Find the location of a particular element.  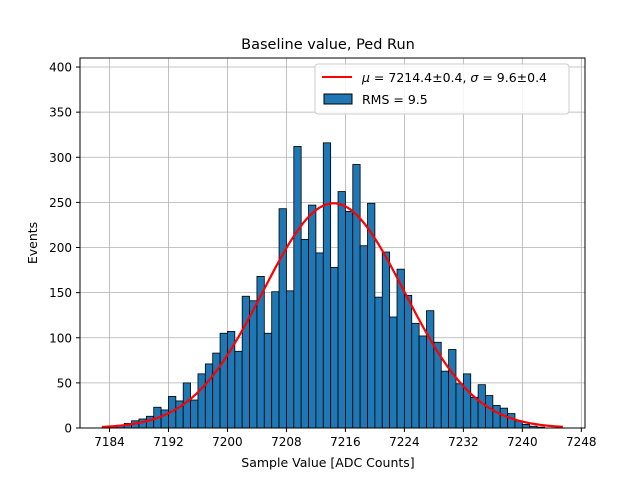

y-tick-label: 150 is located at coordinates (60, 293).